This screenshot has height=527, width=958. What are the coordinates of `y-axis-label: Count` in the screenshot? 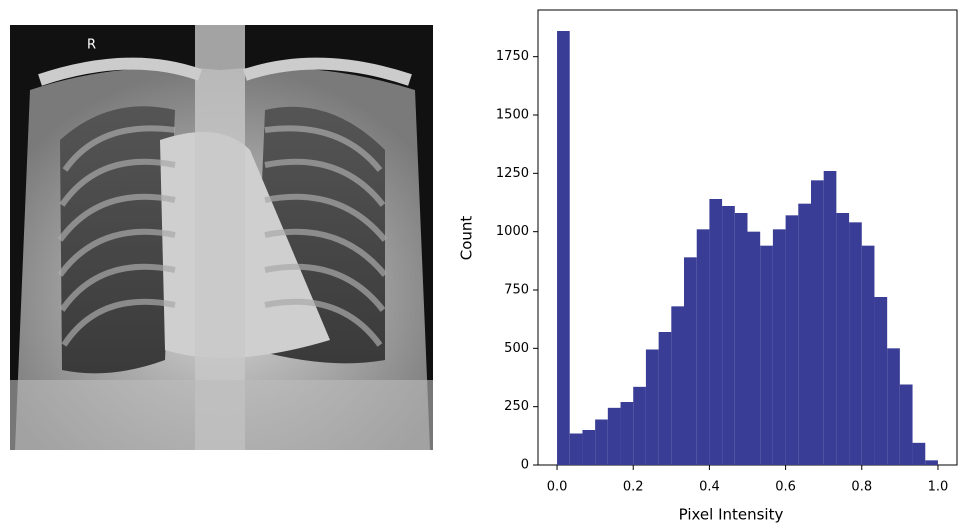 It's located at (467, 238).